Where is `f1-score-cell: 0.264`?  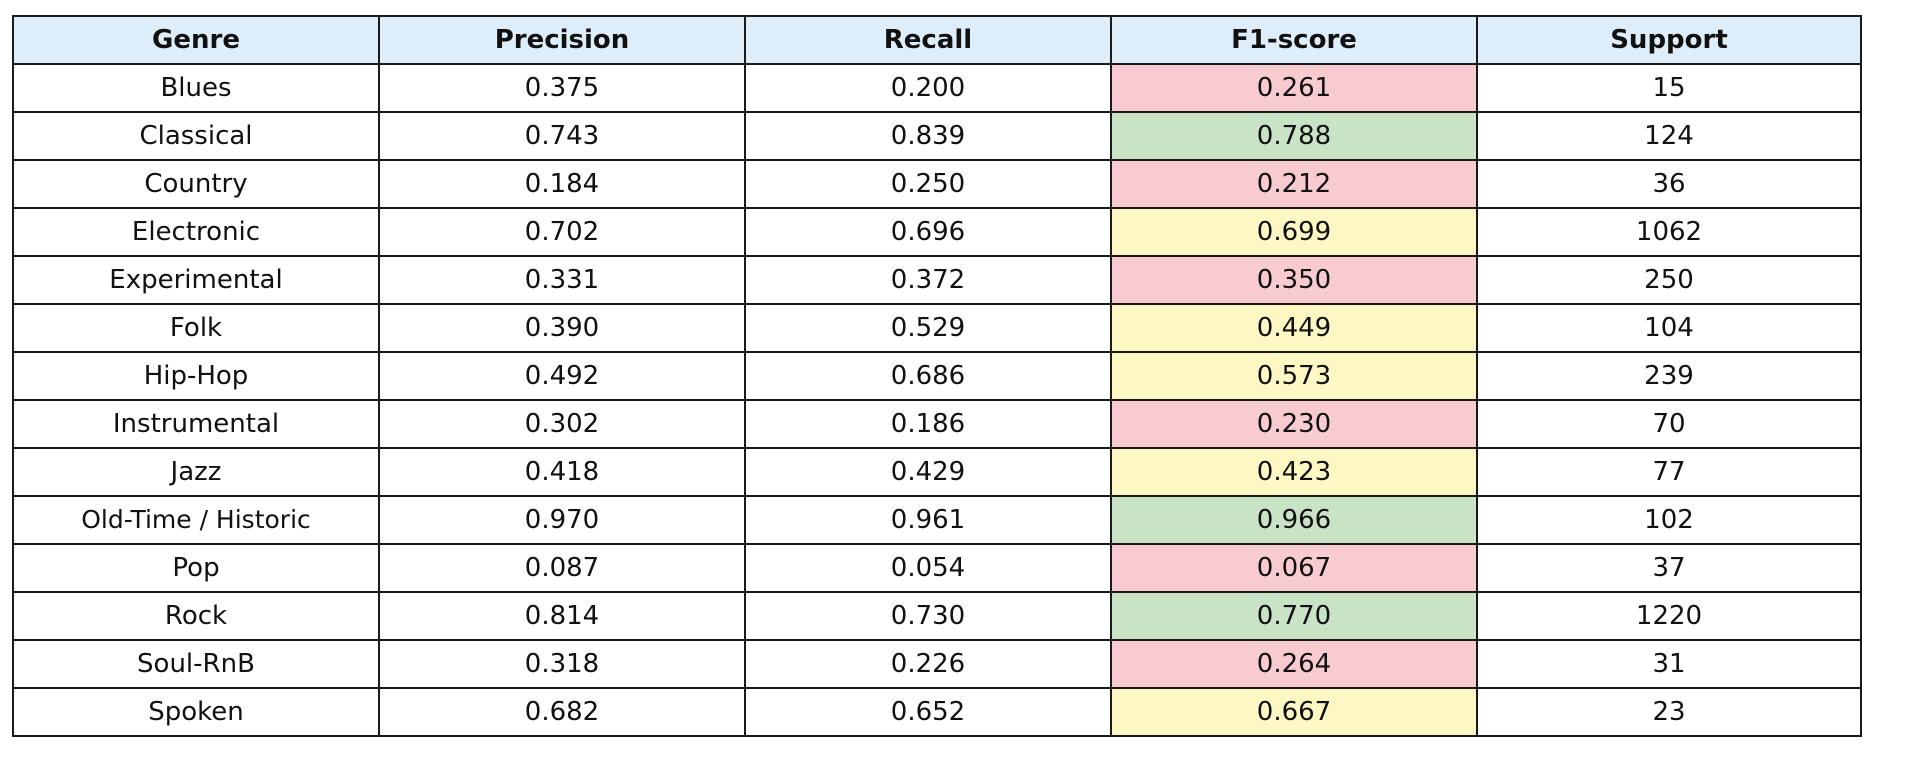
f1-score-cell: 0.264 is located at coordinates (1294, 664).